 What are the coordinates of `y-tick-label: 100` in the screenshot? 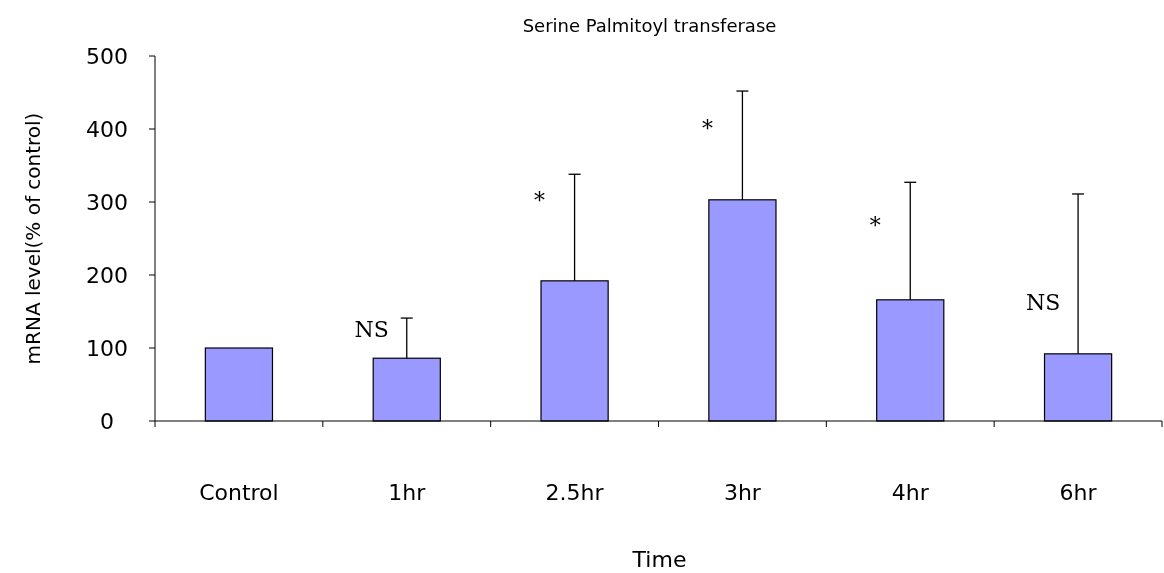 It's located at (107, 348).